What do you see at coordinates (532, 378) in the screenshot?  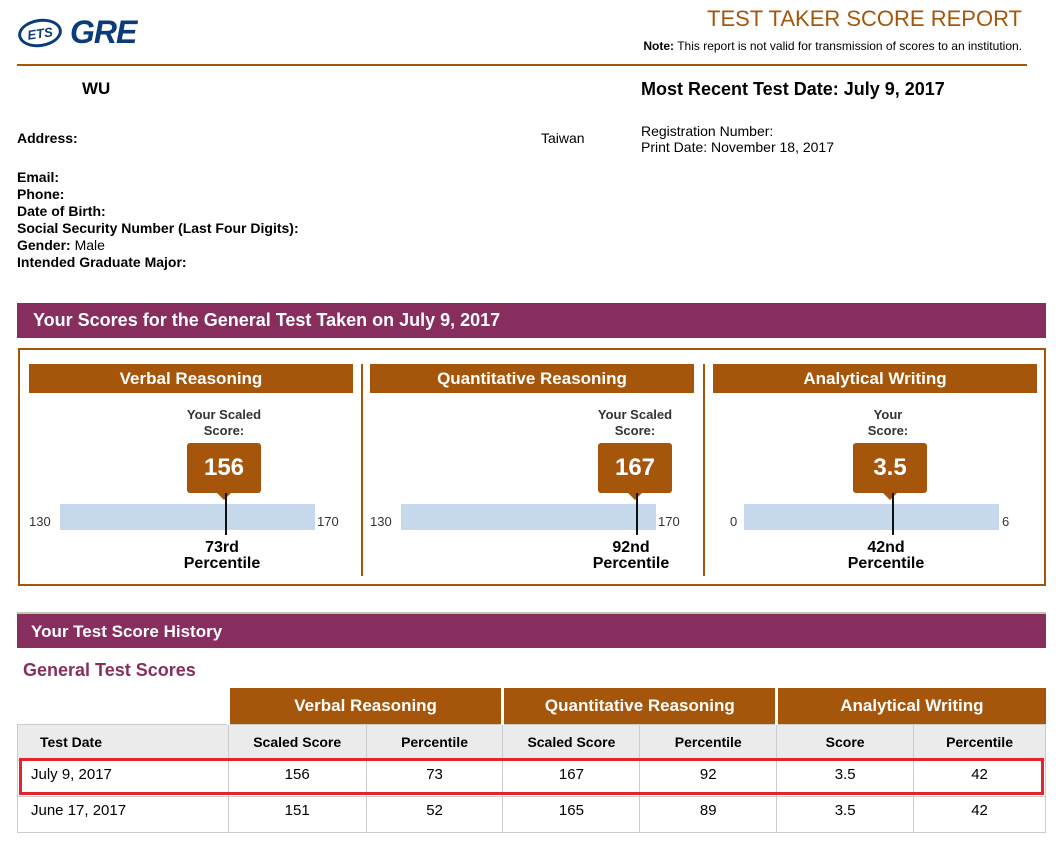 I see `quant-header: Quantitative Reasoning` at bounding box center [532, 378].